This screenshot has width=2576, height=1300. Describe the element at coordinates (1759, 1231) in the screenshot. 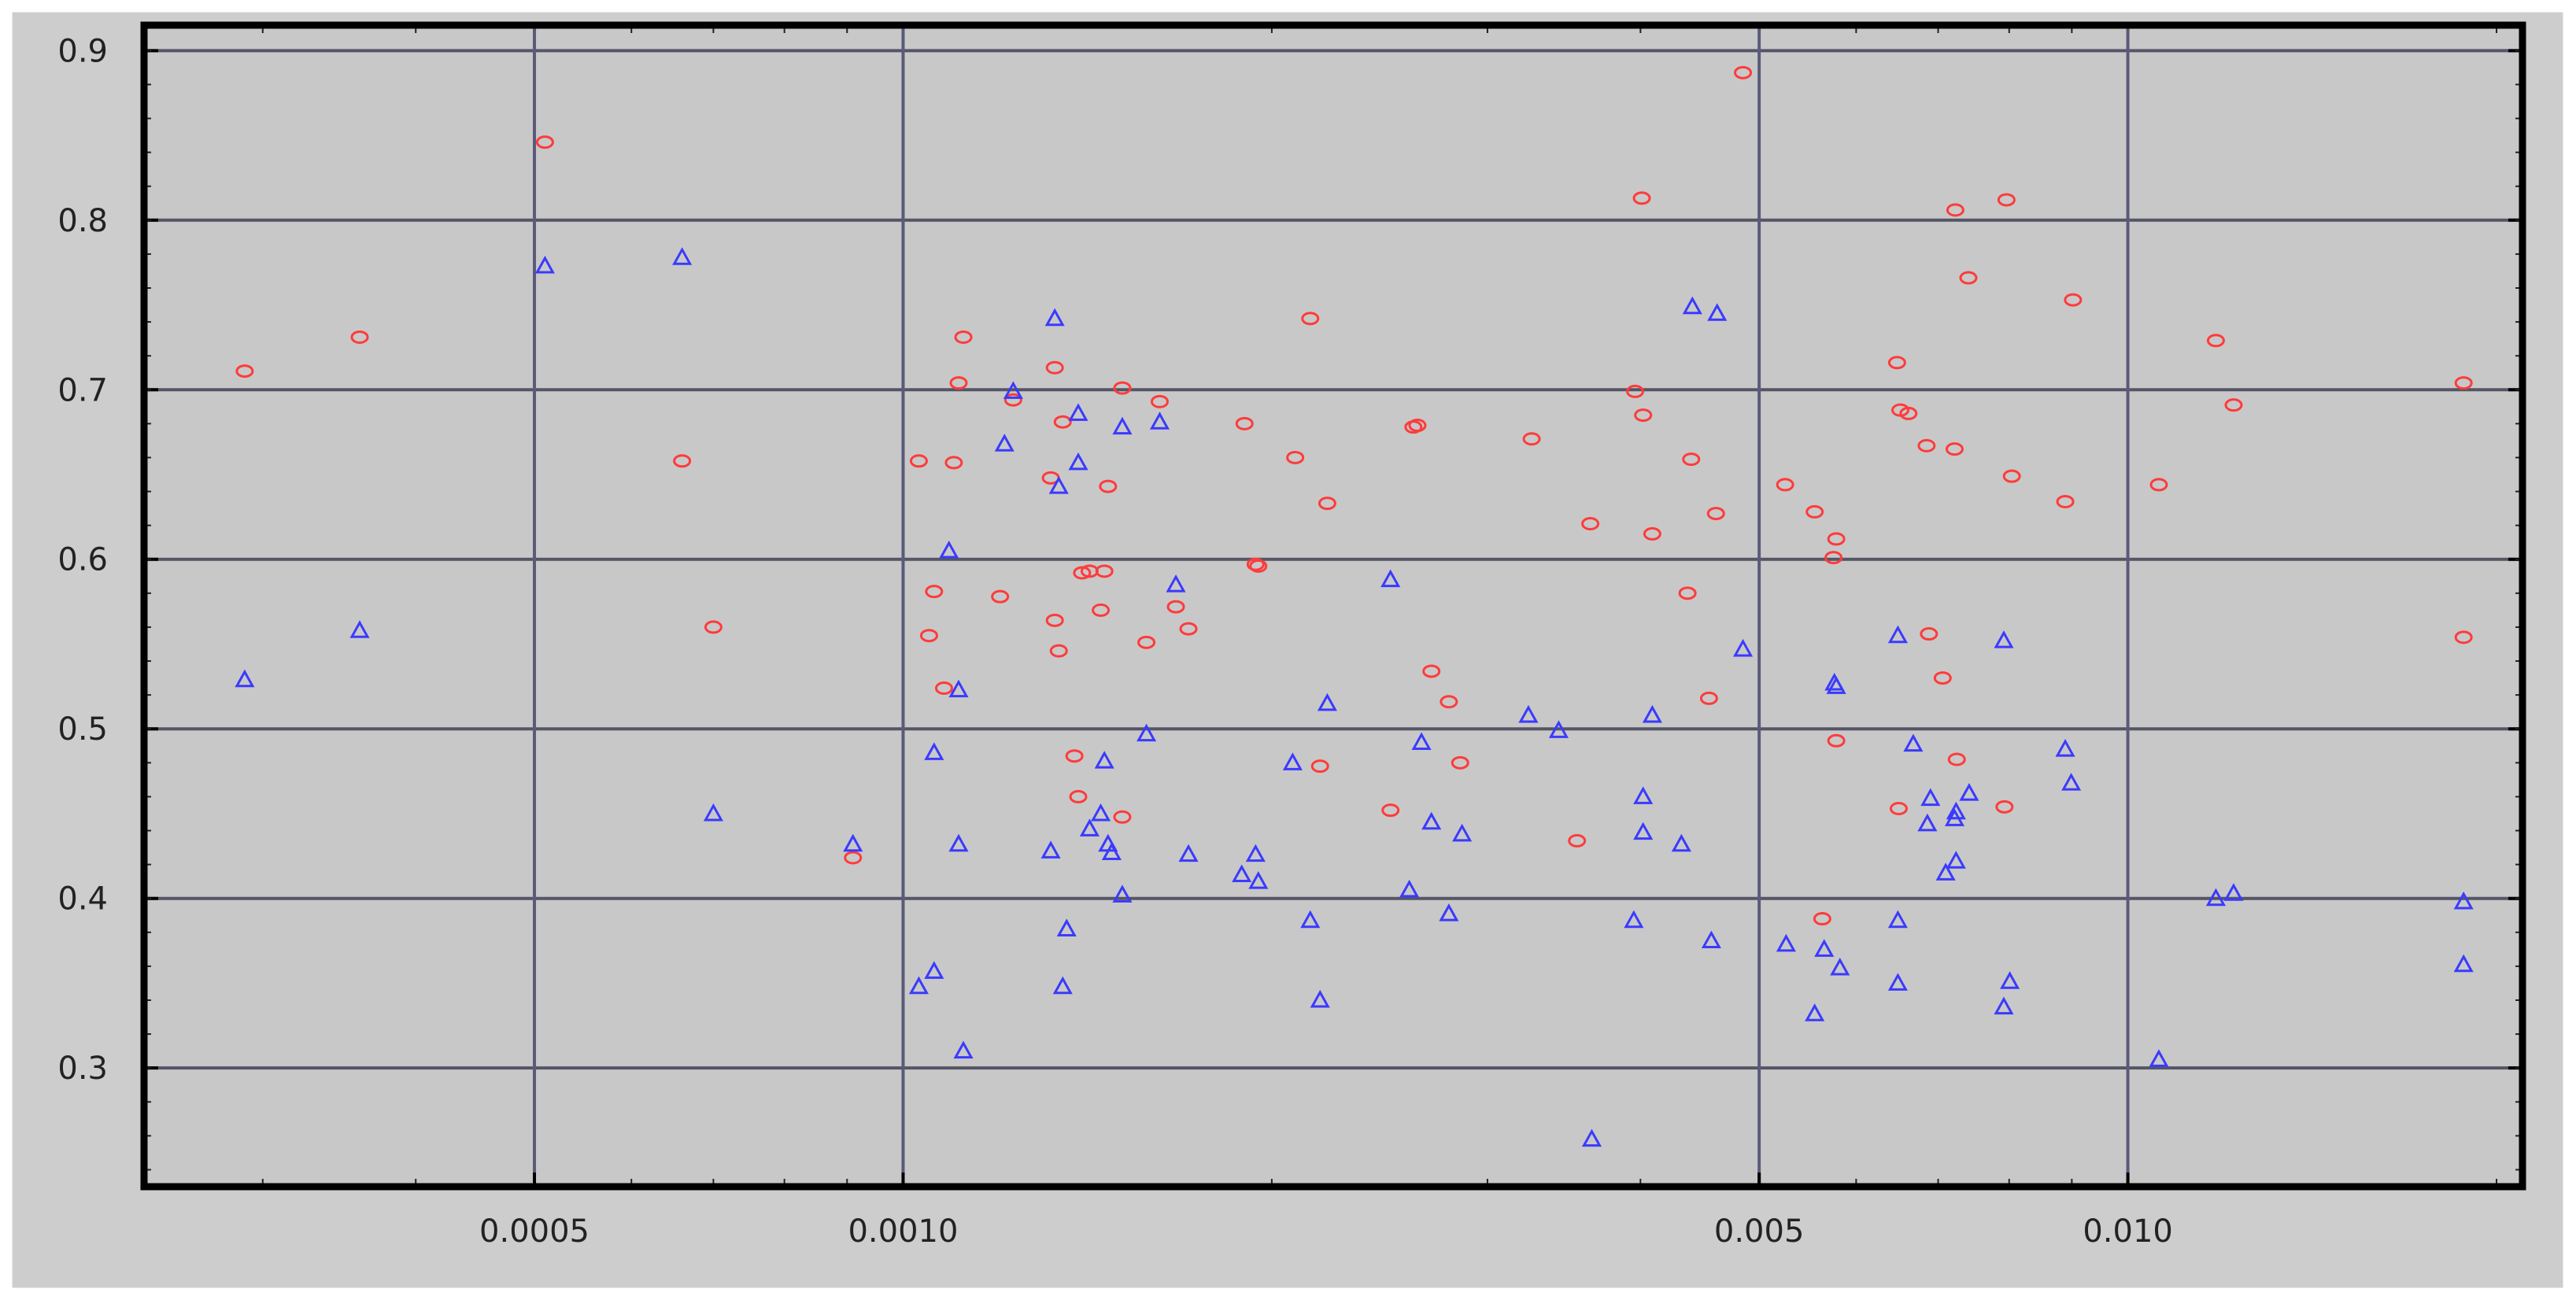

I see `x-tick-label: 0.005` at that location.